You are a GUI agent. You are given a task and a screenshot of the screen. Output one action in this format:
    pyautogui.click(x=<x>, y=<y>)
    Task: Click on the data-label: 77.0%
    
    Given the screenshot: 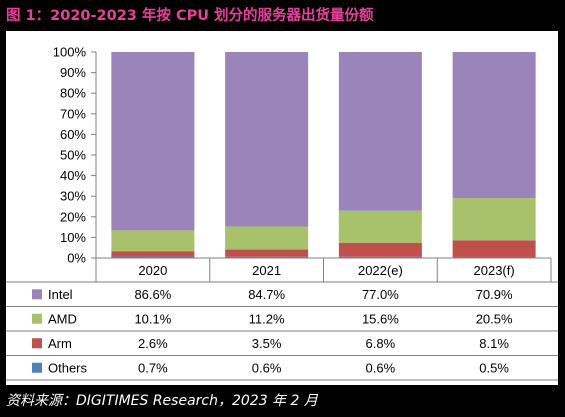 What is the action you would take?
    pyautogui.click(x=380, y=294)
    